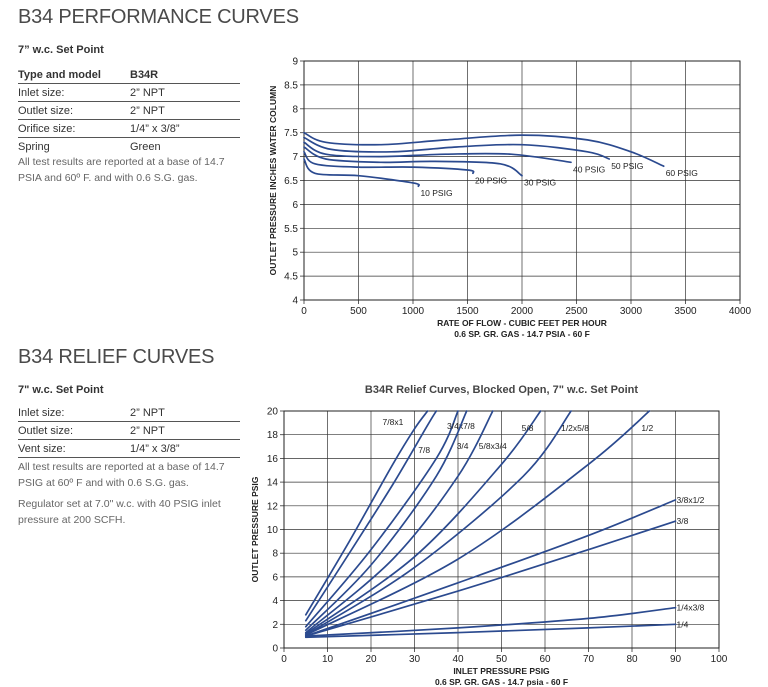 This screenshot has height=687, width=768. What do you see at coordinates (682, 173) in the screenshot?
I see `series-label: 60 PSIG` at bounding box center [682, 173].